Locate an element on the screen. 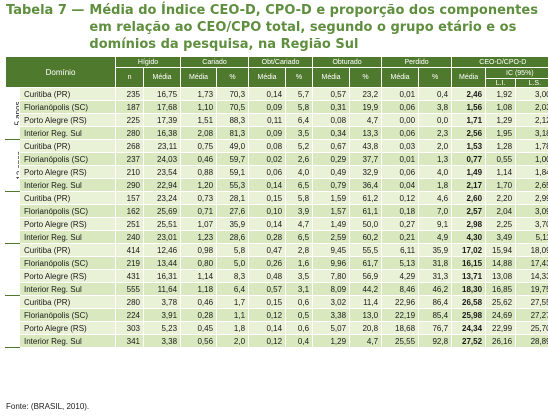 This screenshot has width=548, height=416. value-cell: 9,45 is located at coordinates (331, 250).